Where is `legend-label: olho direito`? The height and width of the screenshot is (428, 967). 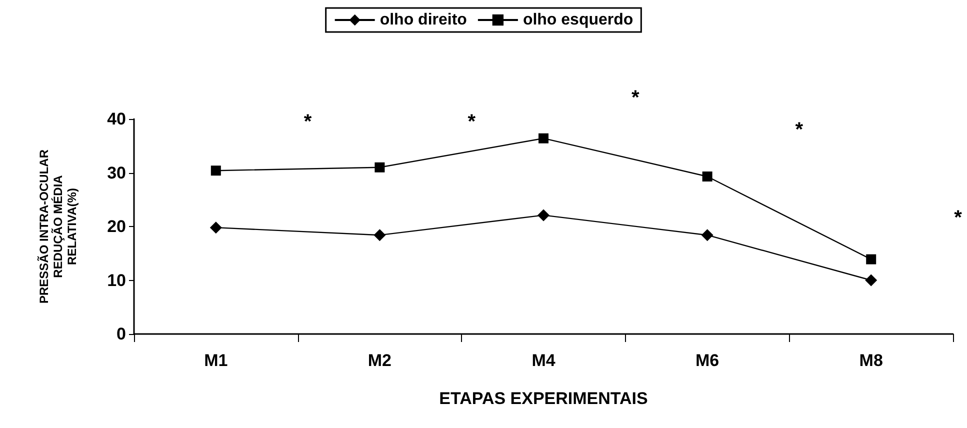
legend-label: olho direito is located at coordinates (424, 20).